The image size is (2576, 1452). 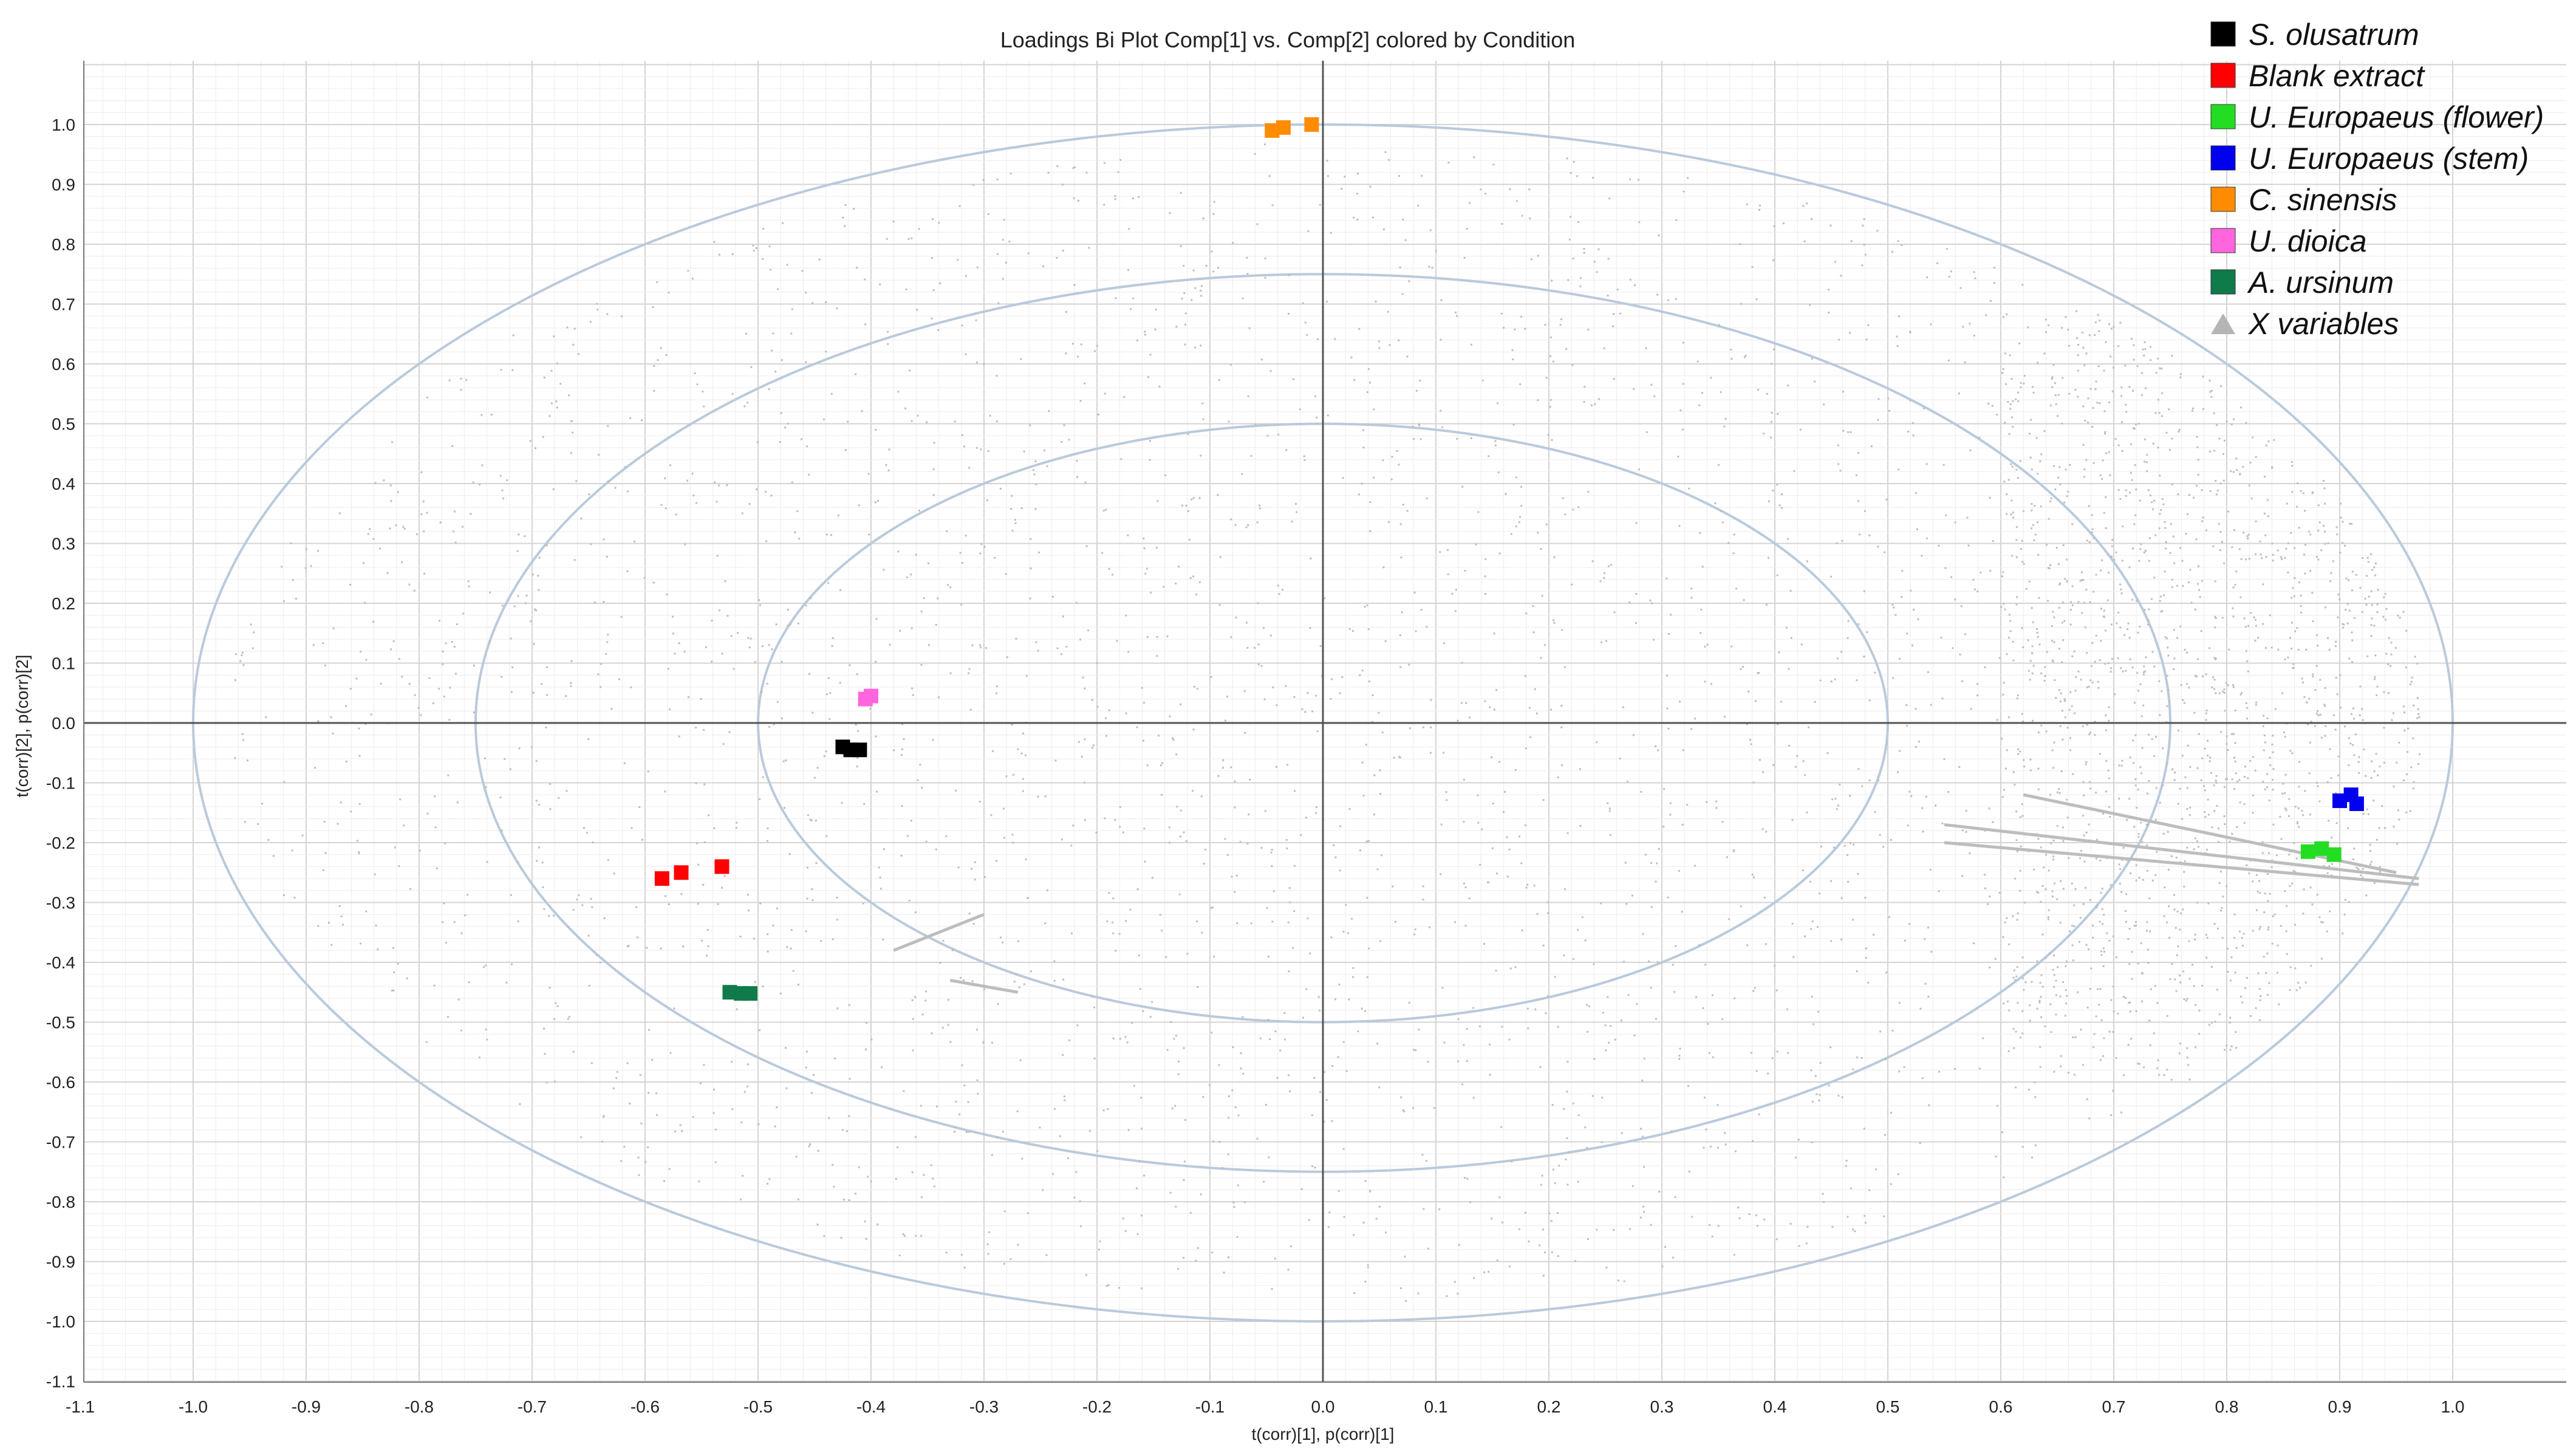 I want to click on x-tick-label: 0.7, so click(x=2114, y=1406).